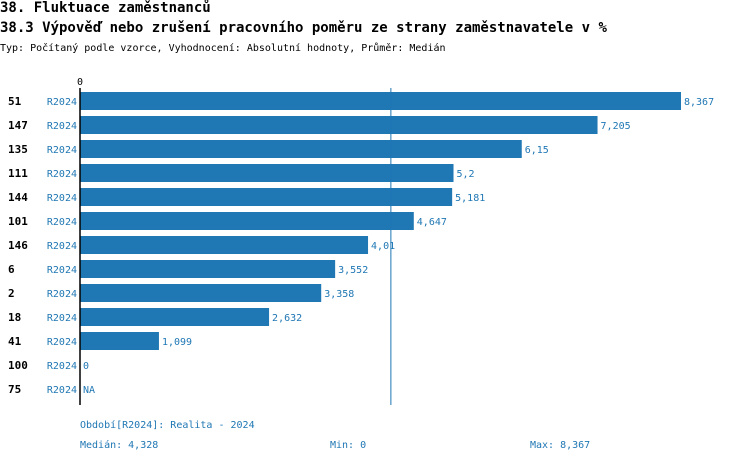  I want to click on category-label: 101, so click(18, 221).